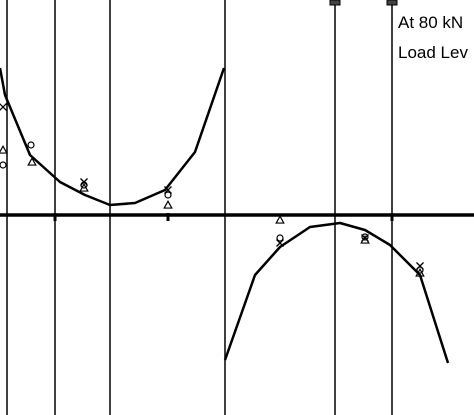 The image size is (474, 415). I want to click on annotation-line-2: Load Lev, so click(433, 52).